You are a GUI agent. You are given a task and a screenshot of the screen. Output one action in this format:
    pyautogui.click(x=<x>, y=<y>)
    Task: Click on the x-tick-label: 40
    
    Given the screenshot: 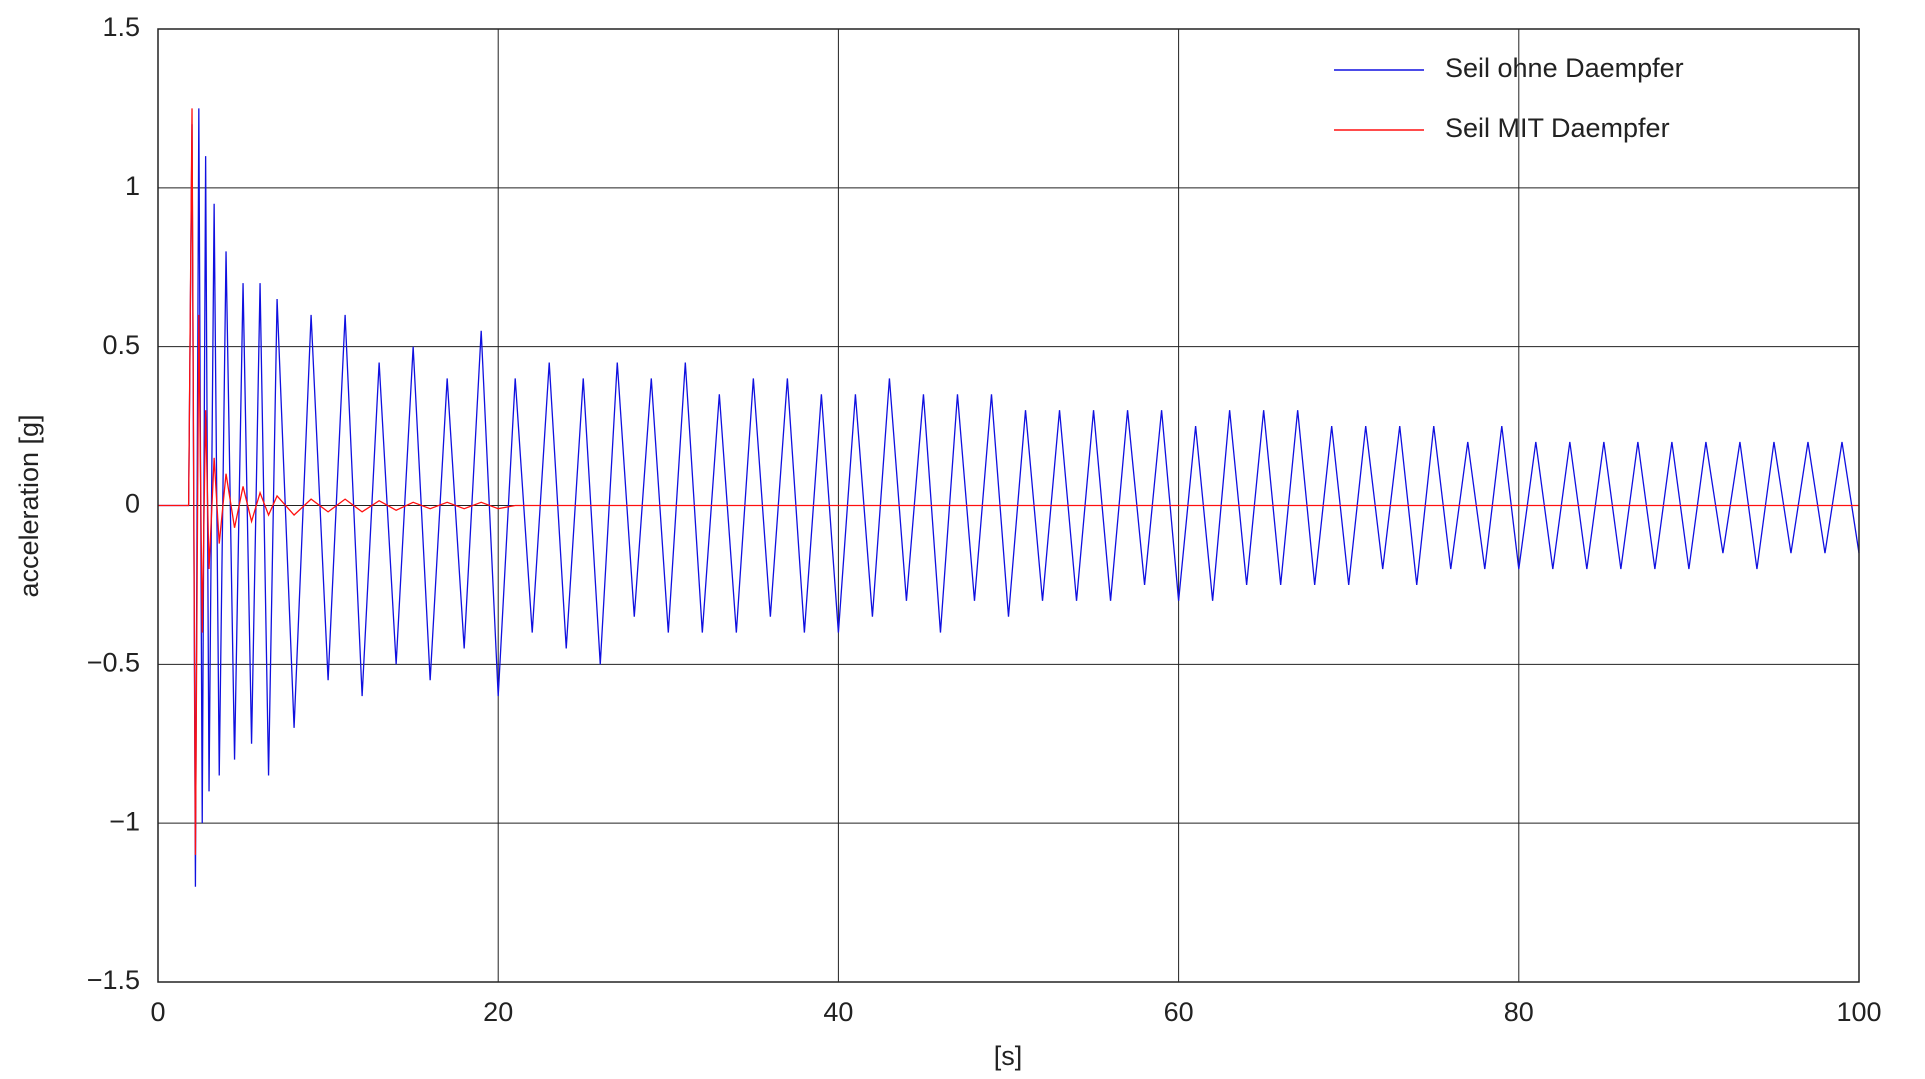 What is the action you would take?
    pyautogui.click(x=838, y=1012)
    